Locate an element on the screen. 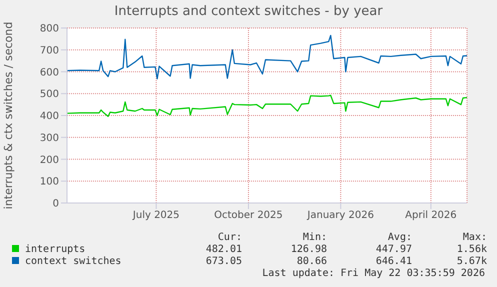  text: 1.56k is located at coordinates (471, 250).